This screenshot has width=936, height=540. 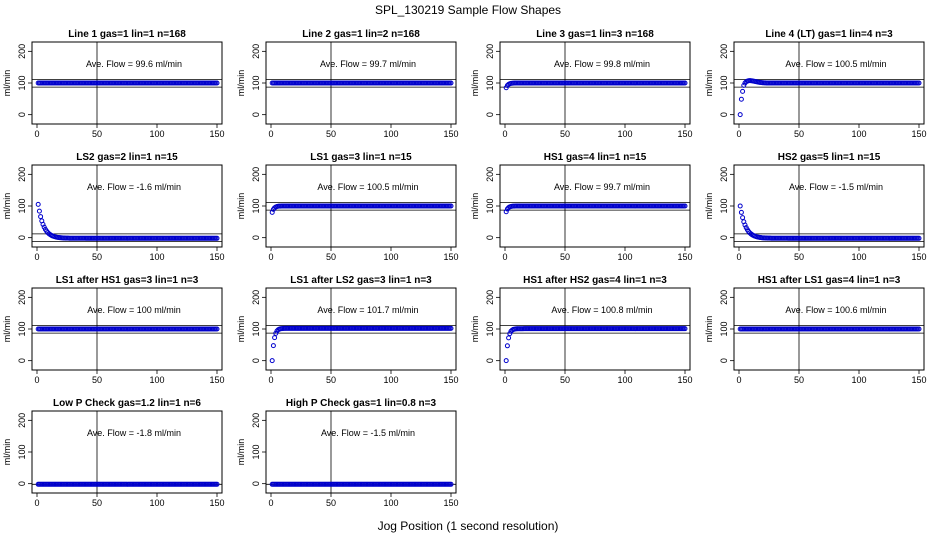 What do you see at coordinates (127, 280) in the screenshot?
I see `panel-title: LS1 after HS1 gas=3 lin=1 n=3` at bounding box center [127, 280].